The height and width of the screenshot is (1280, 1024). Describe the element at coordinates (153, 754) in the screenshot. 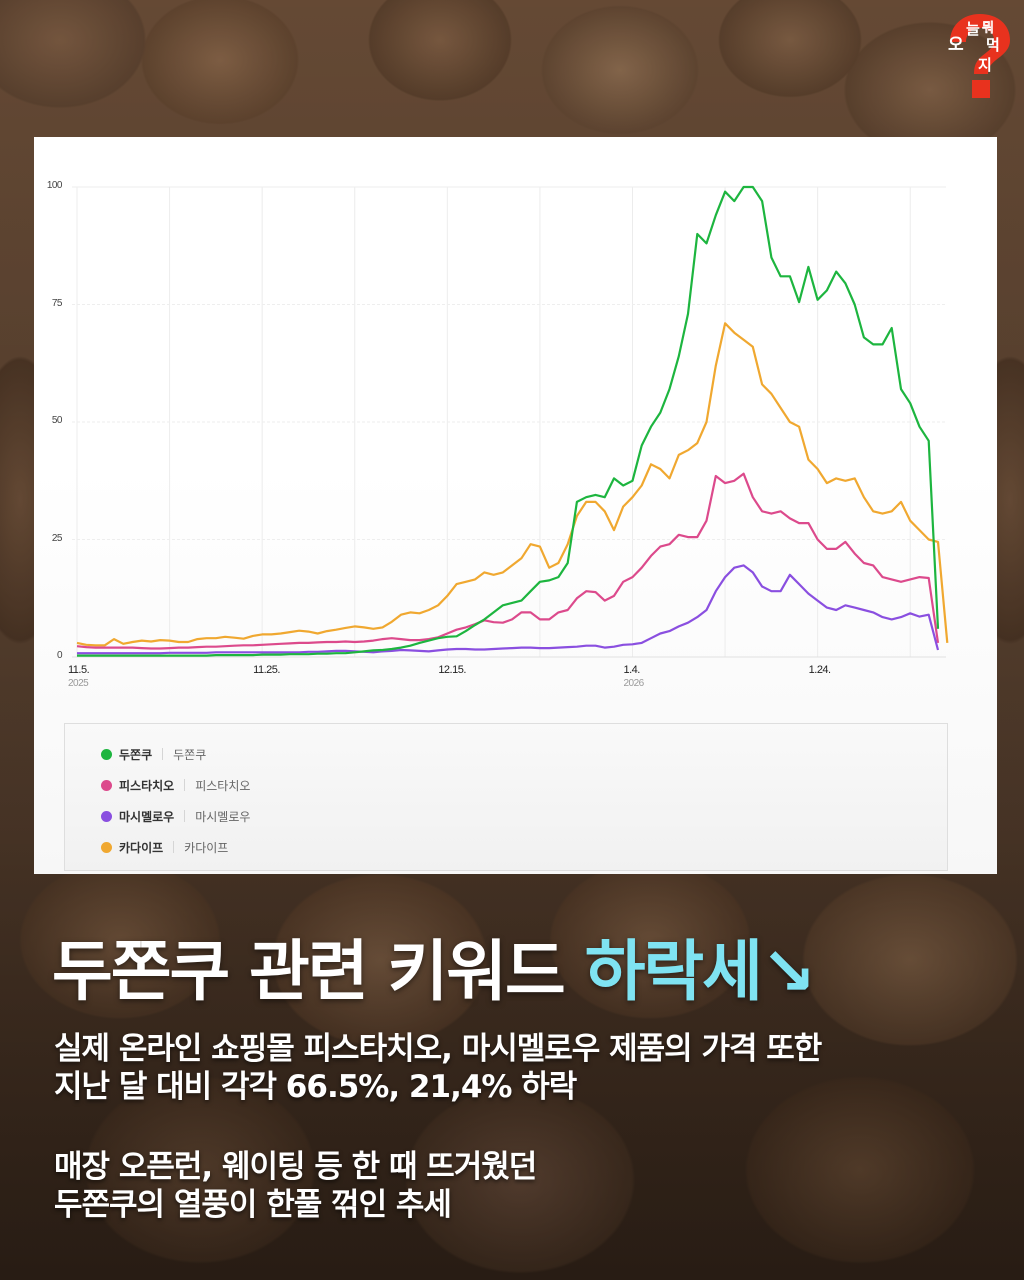

I see `legend-item-dujjonku: 두쫀쿠 두쫀쿠` at that location.